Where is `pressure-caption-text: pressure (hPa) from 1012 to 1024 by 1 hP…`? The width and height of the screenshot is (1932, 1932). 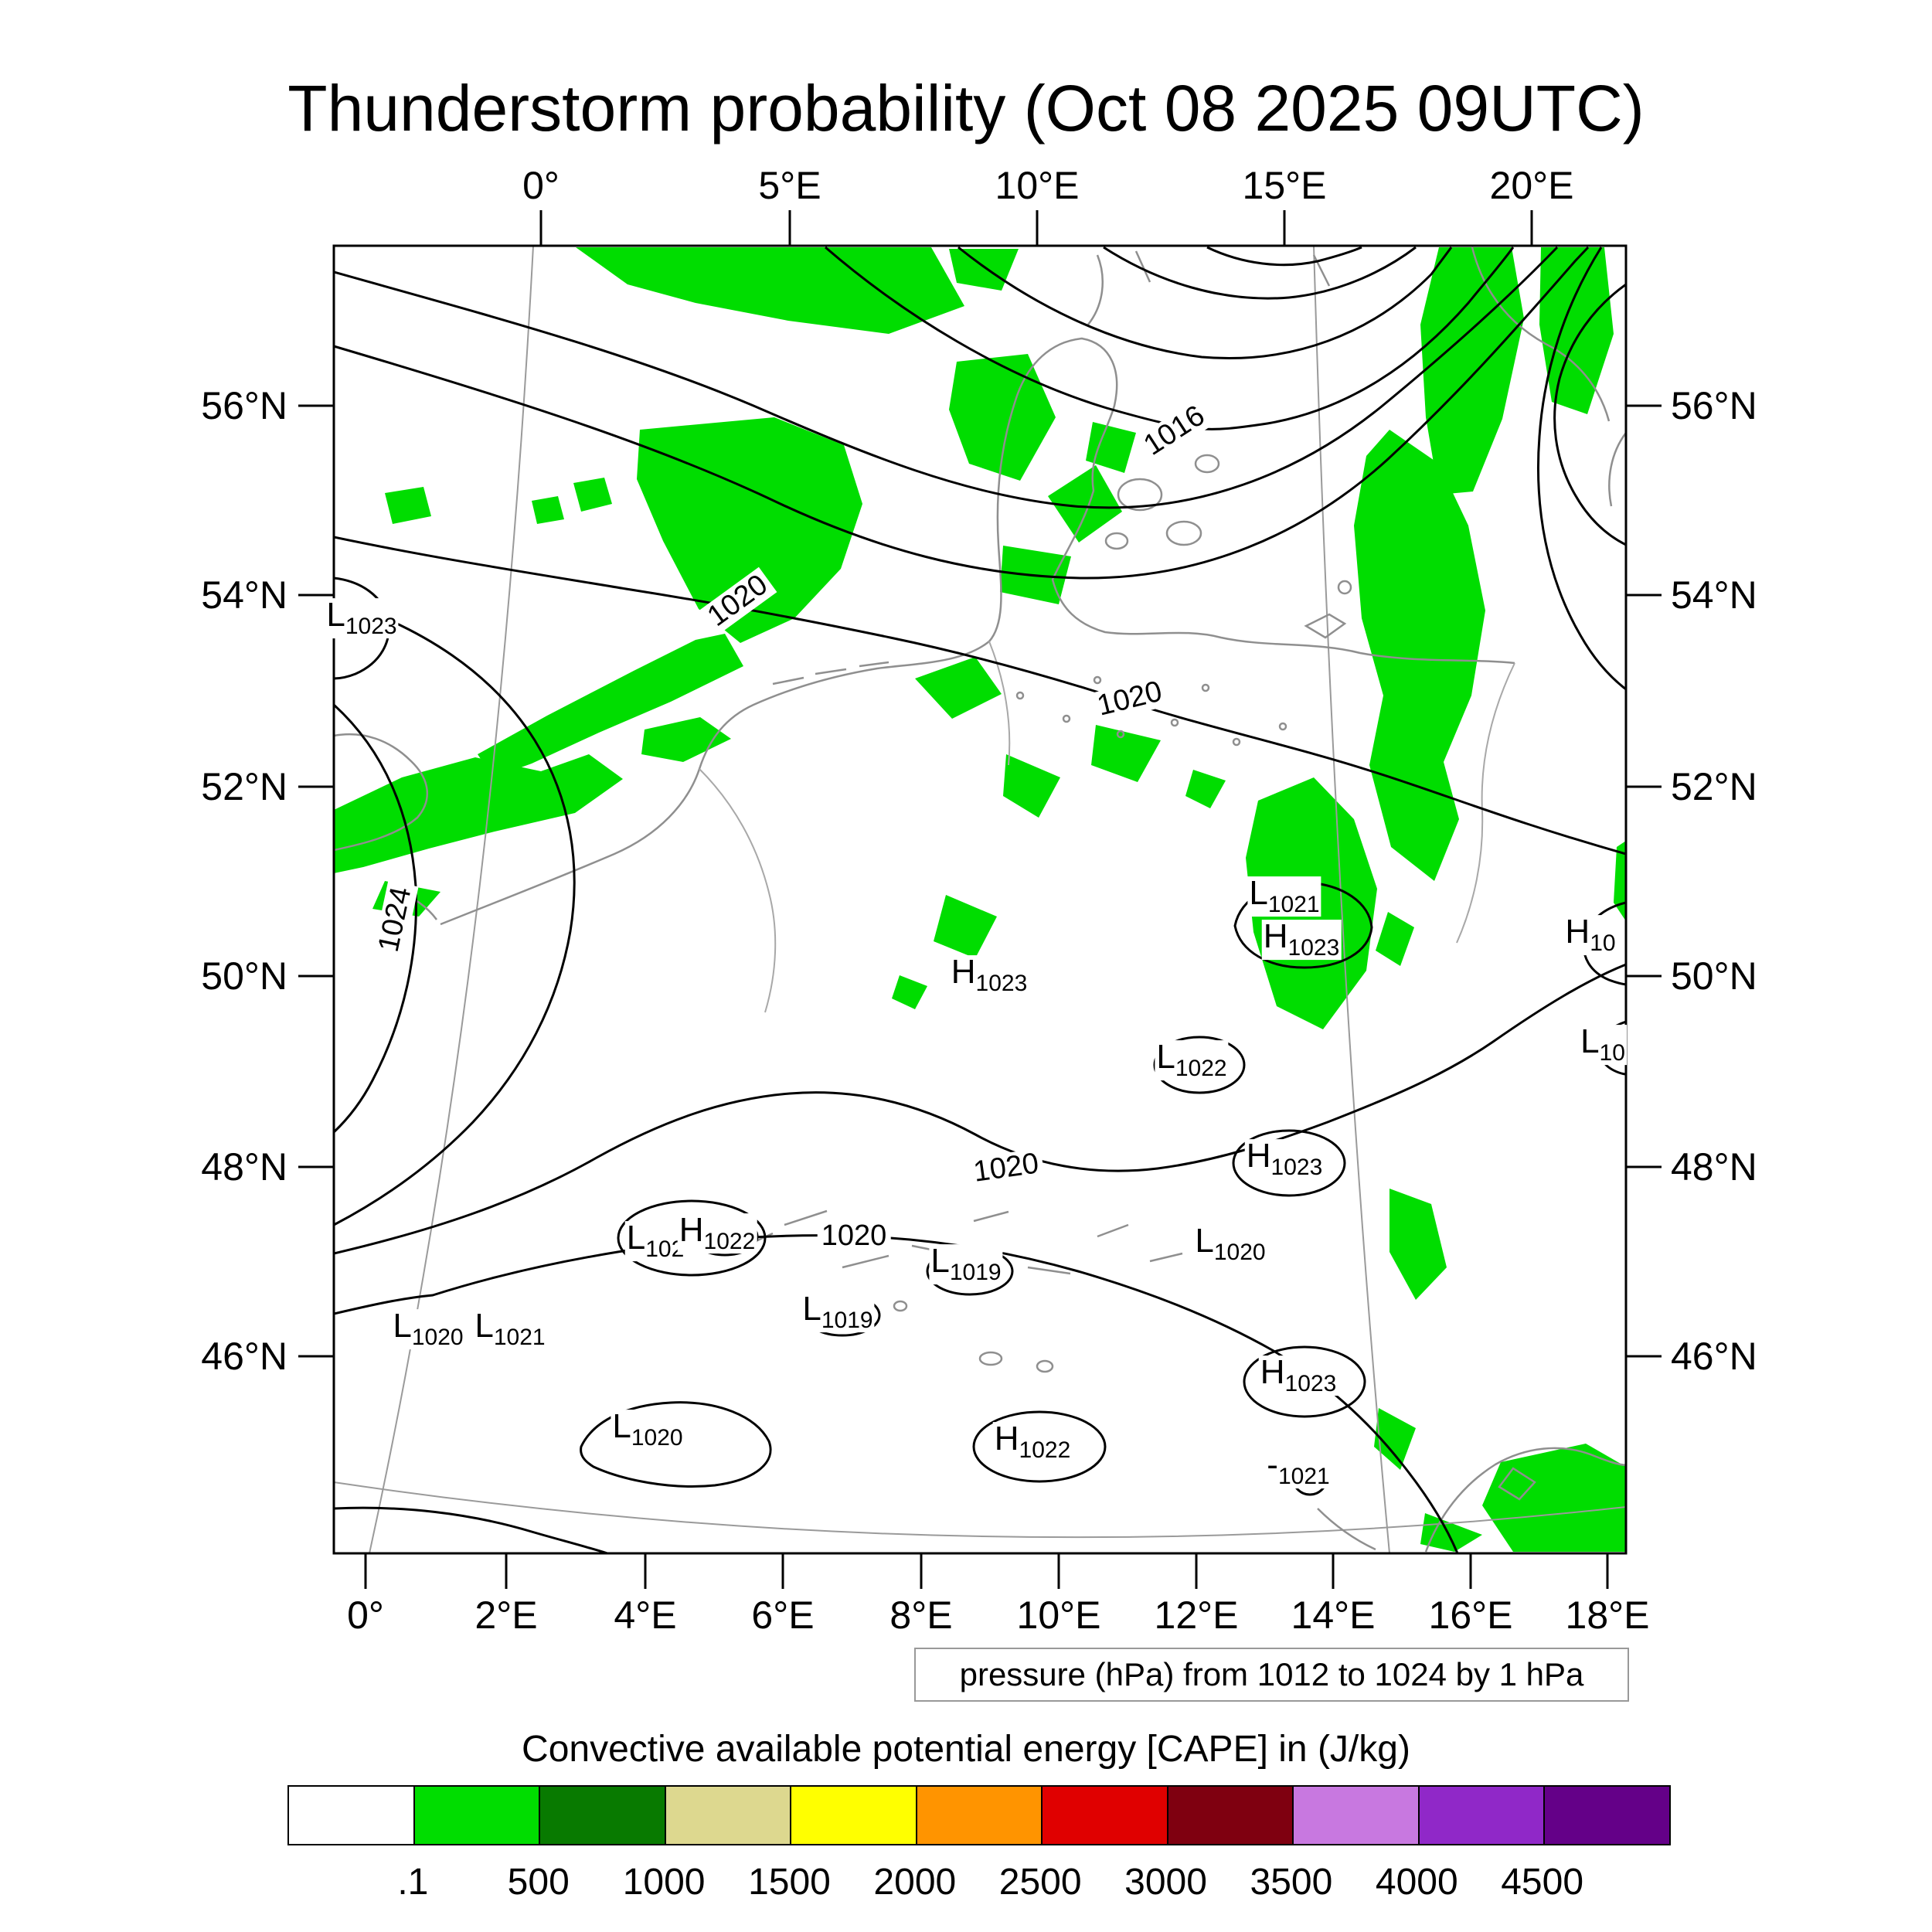 pressure-caption-text: pressure (hPa) from 1012 to 1024 by 1 hP… is located at coordinates (1271, 1674).